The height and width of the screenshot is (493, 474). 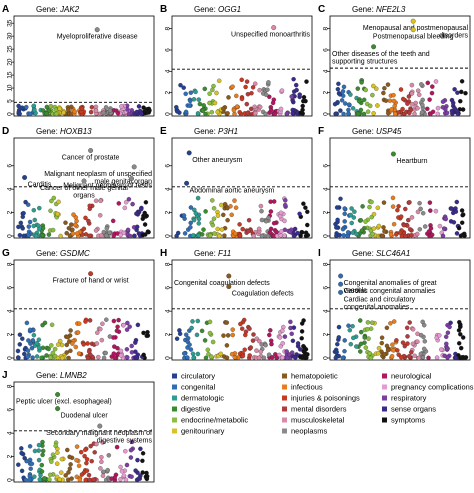 What do you see at coordinates (413, 409) in the screenshot?
I see `legend-label: sense organs` at bounding box center [413, 409].